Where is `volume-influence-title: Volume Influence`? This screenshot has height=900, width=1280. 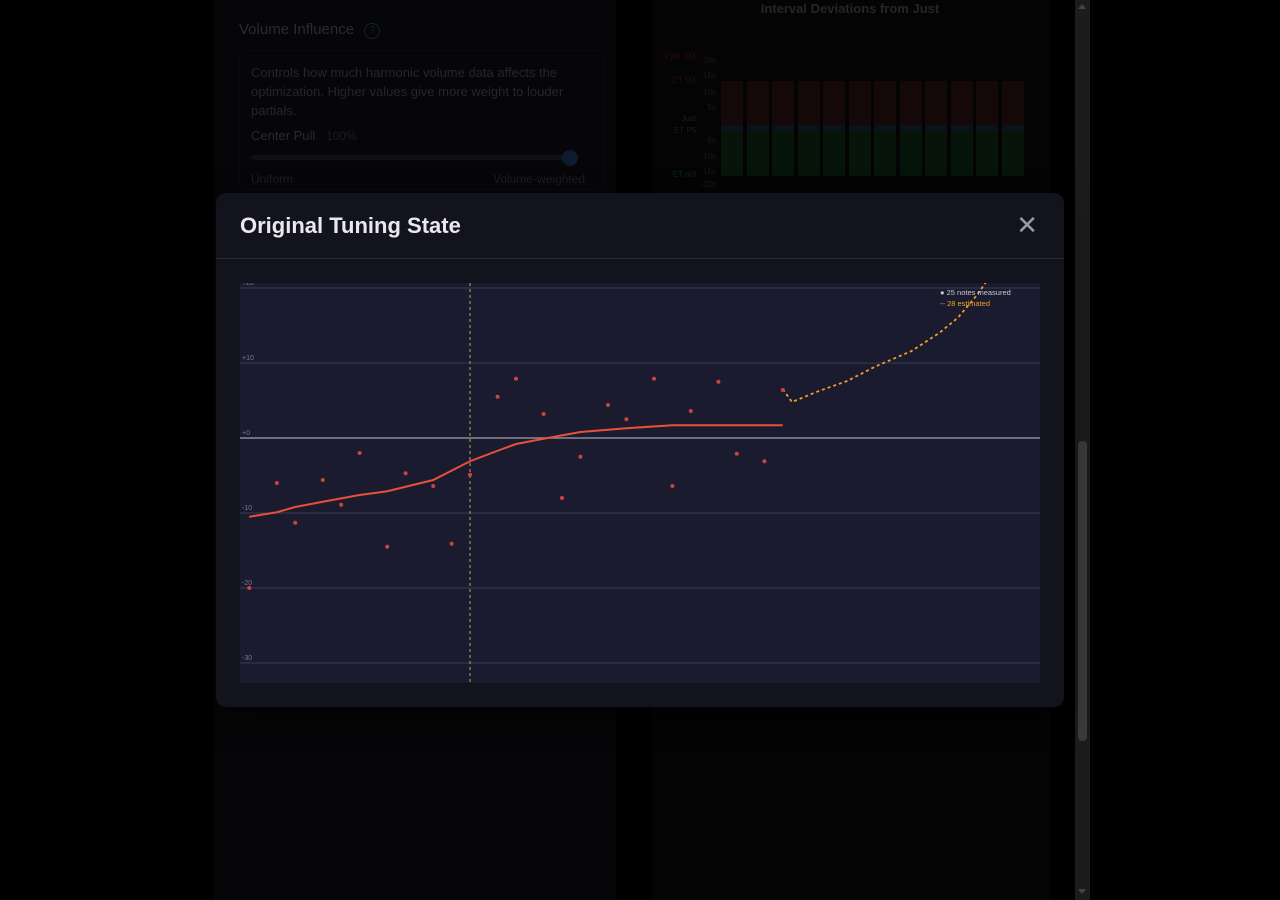
volume-influence-title: Volume Influence is located at coordinates (297, 29).